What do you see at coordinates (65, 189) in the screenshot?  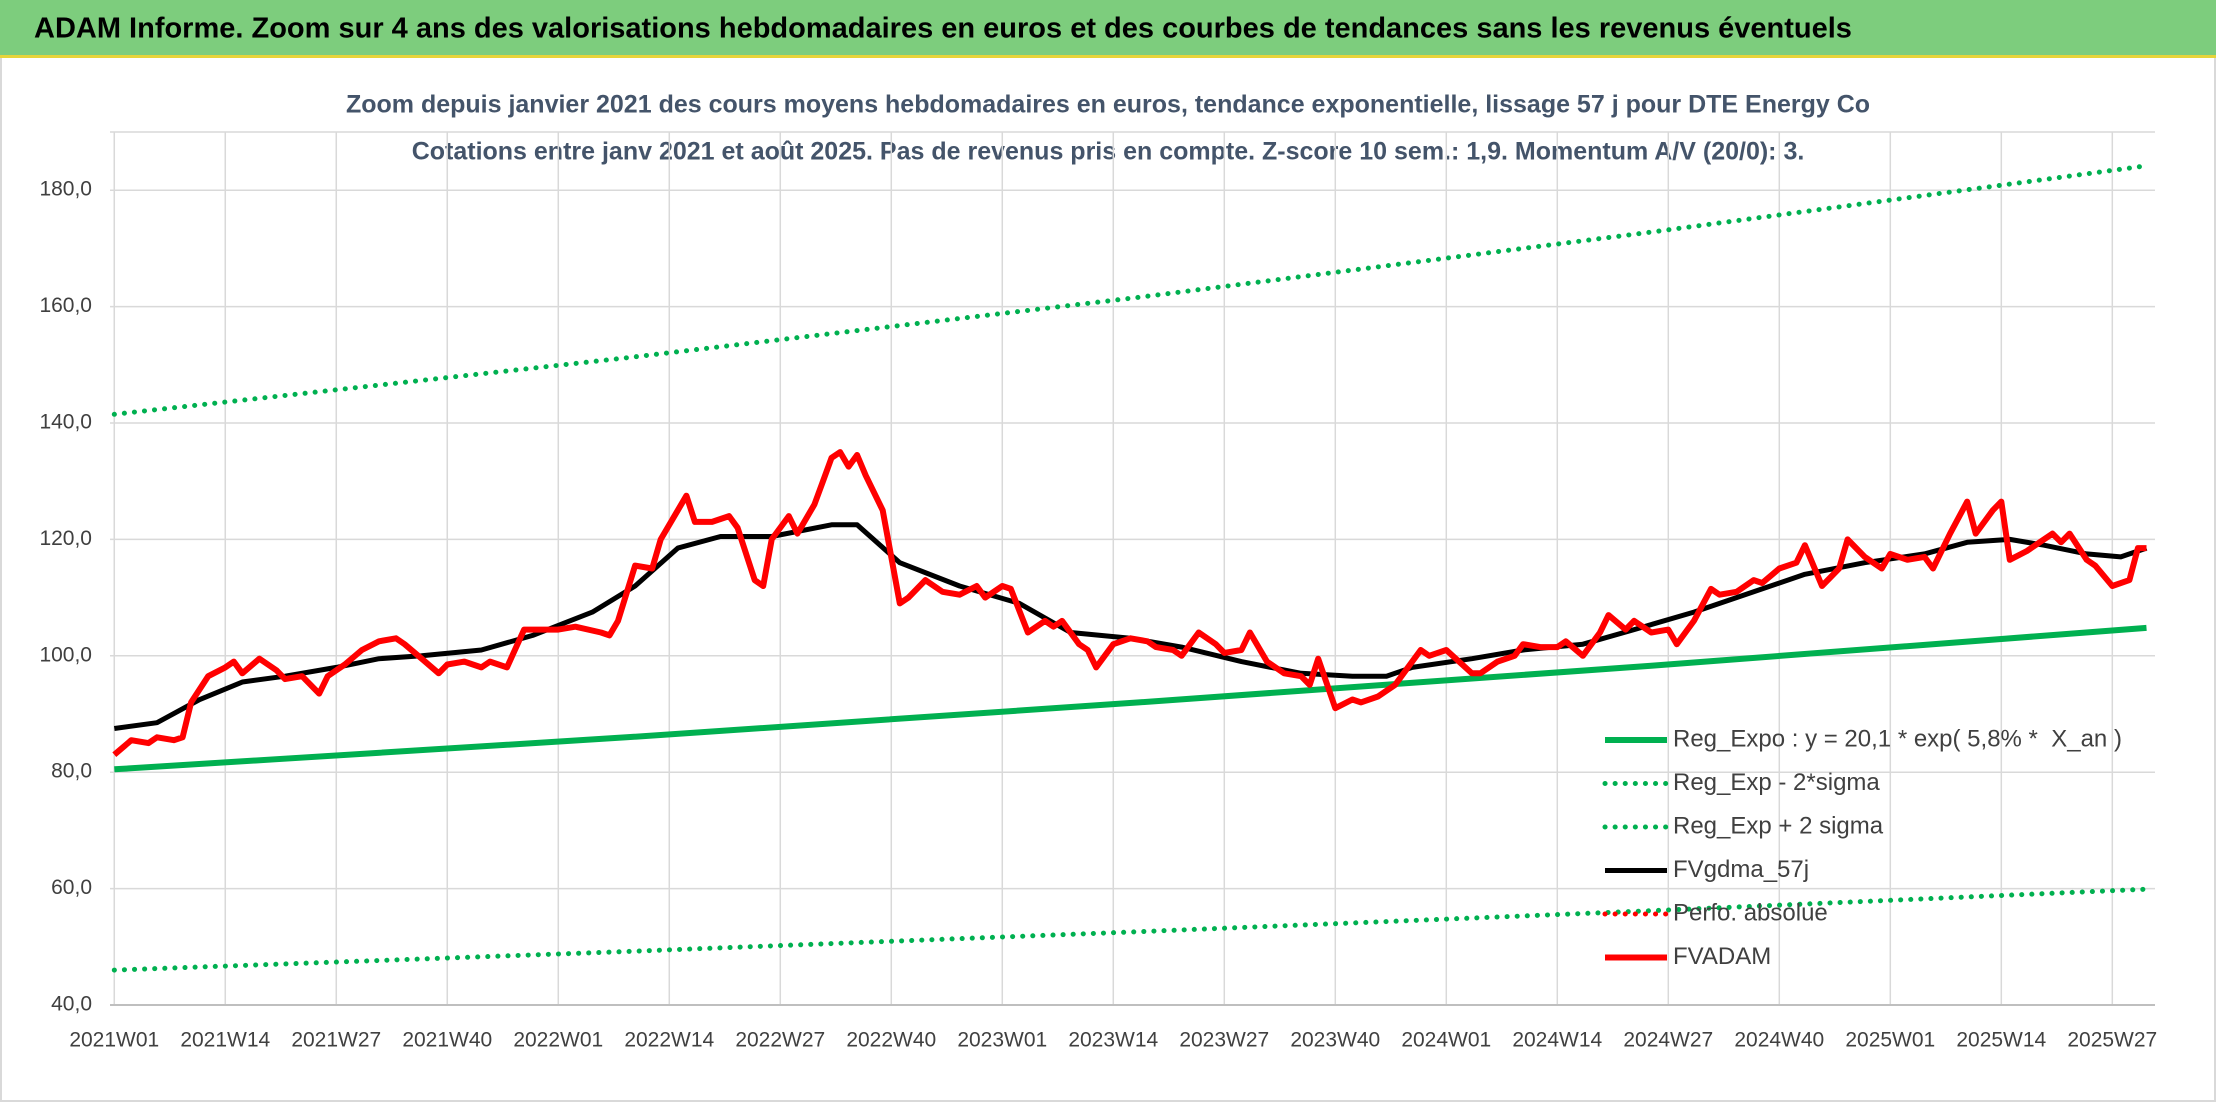 I see `y-tick-label: 180,0` at bounding box center [65, 189].